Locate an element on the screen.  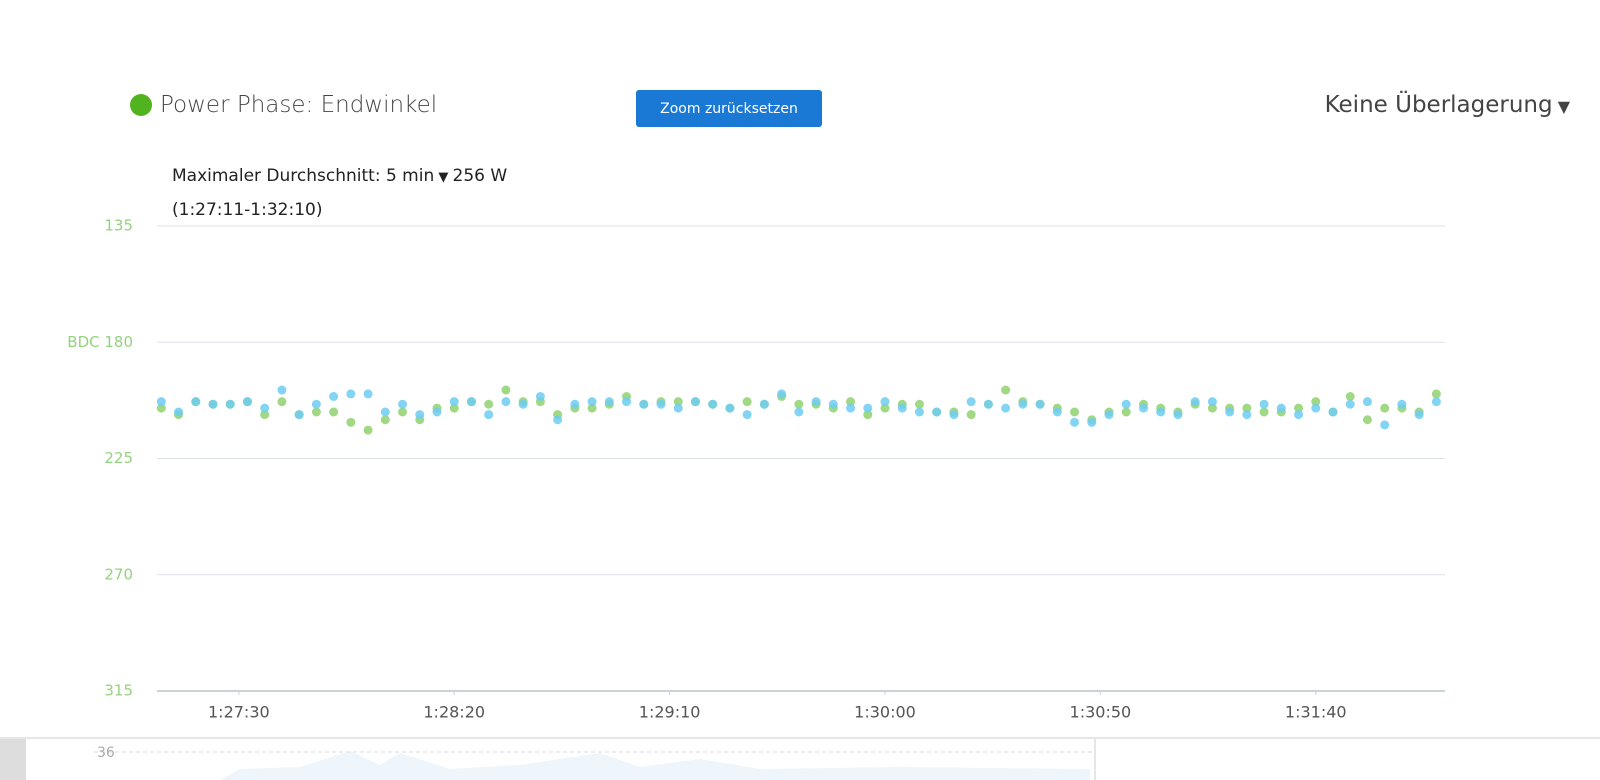
stat-value: 256 W is located at coordinates (480, 176).